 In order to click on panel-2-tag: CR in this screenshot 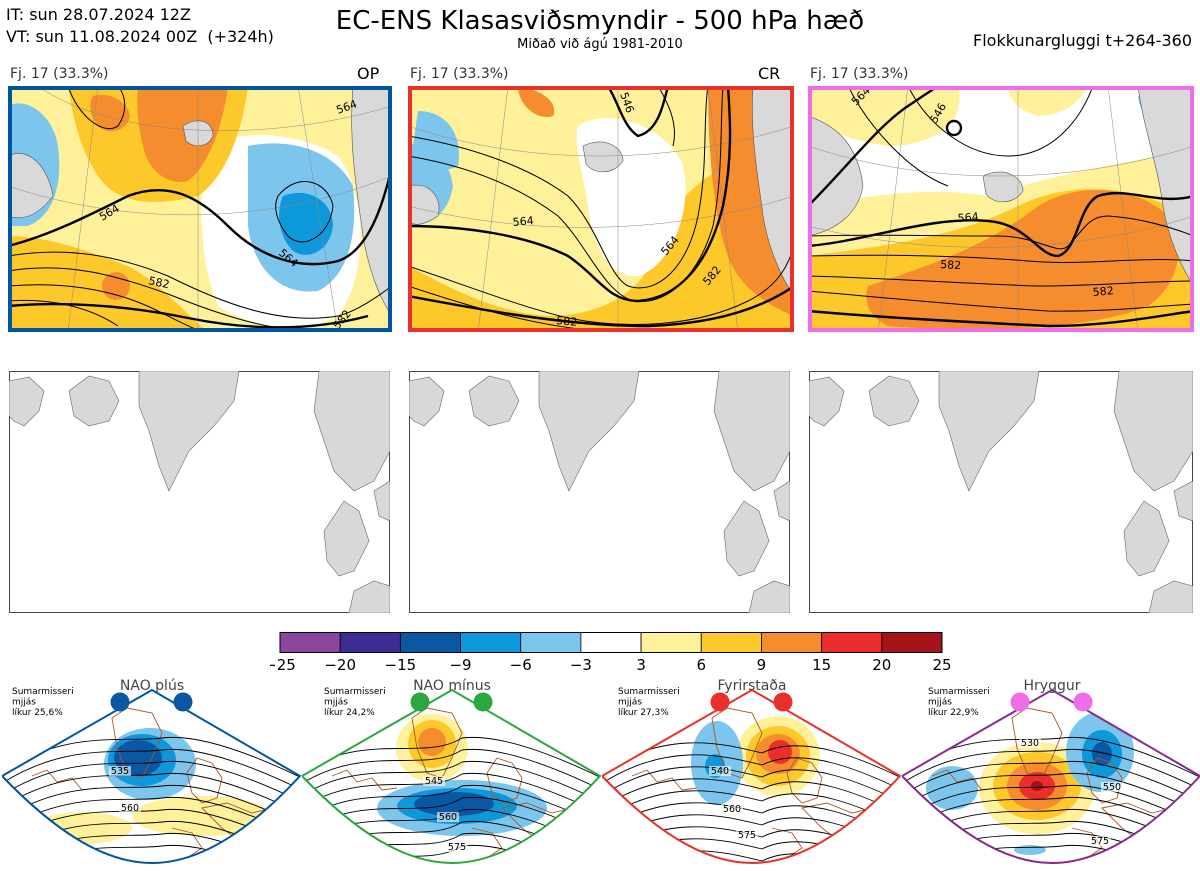, I will do `click(769, 73)`.